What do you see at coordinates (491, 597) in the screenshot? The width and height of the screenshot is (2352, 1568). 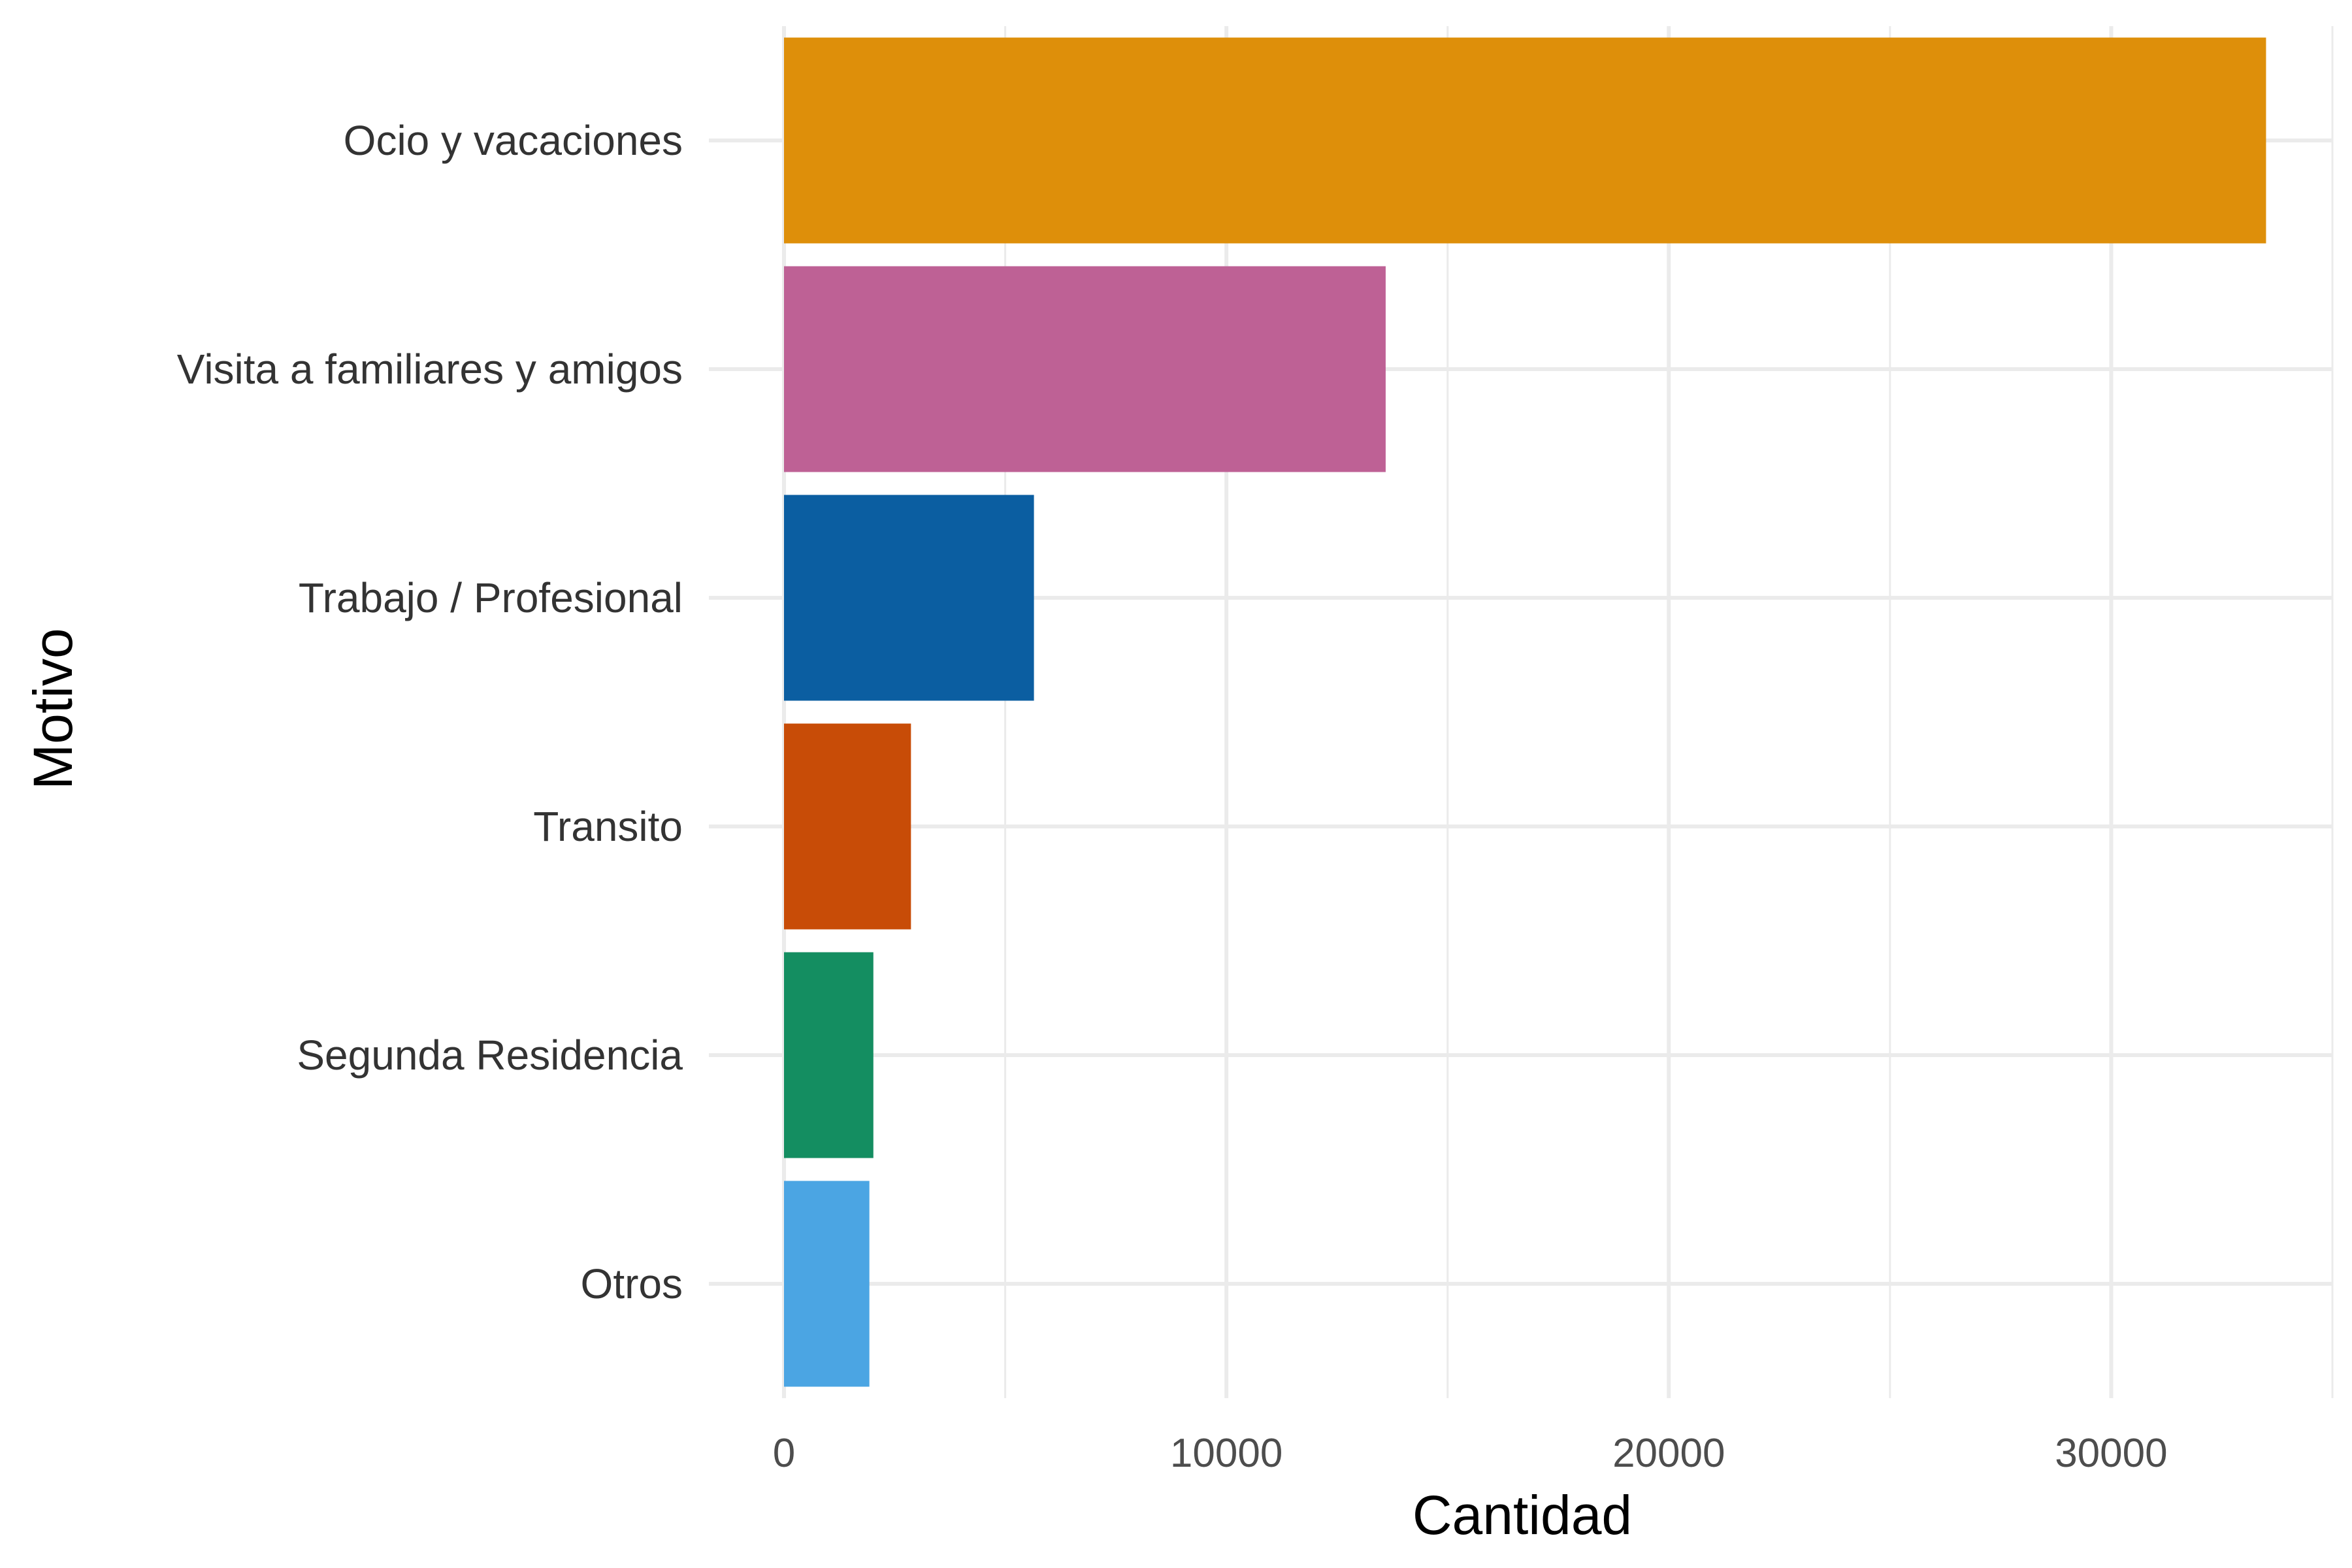 I see `category-label: Trabajo / Profesional` at bounding box center [491, 597].